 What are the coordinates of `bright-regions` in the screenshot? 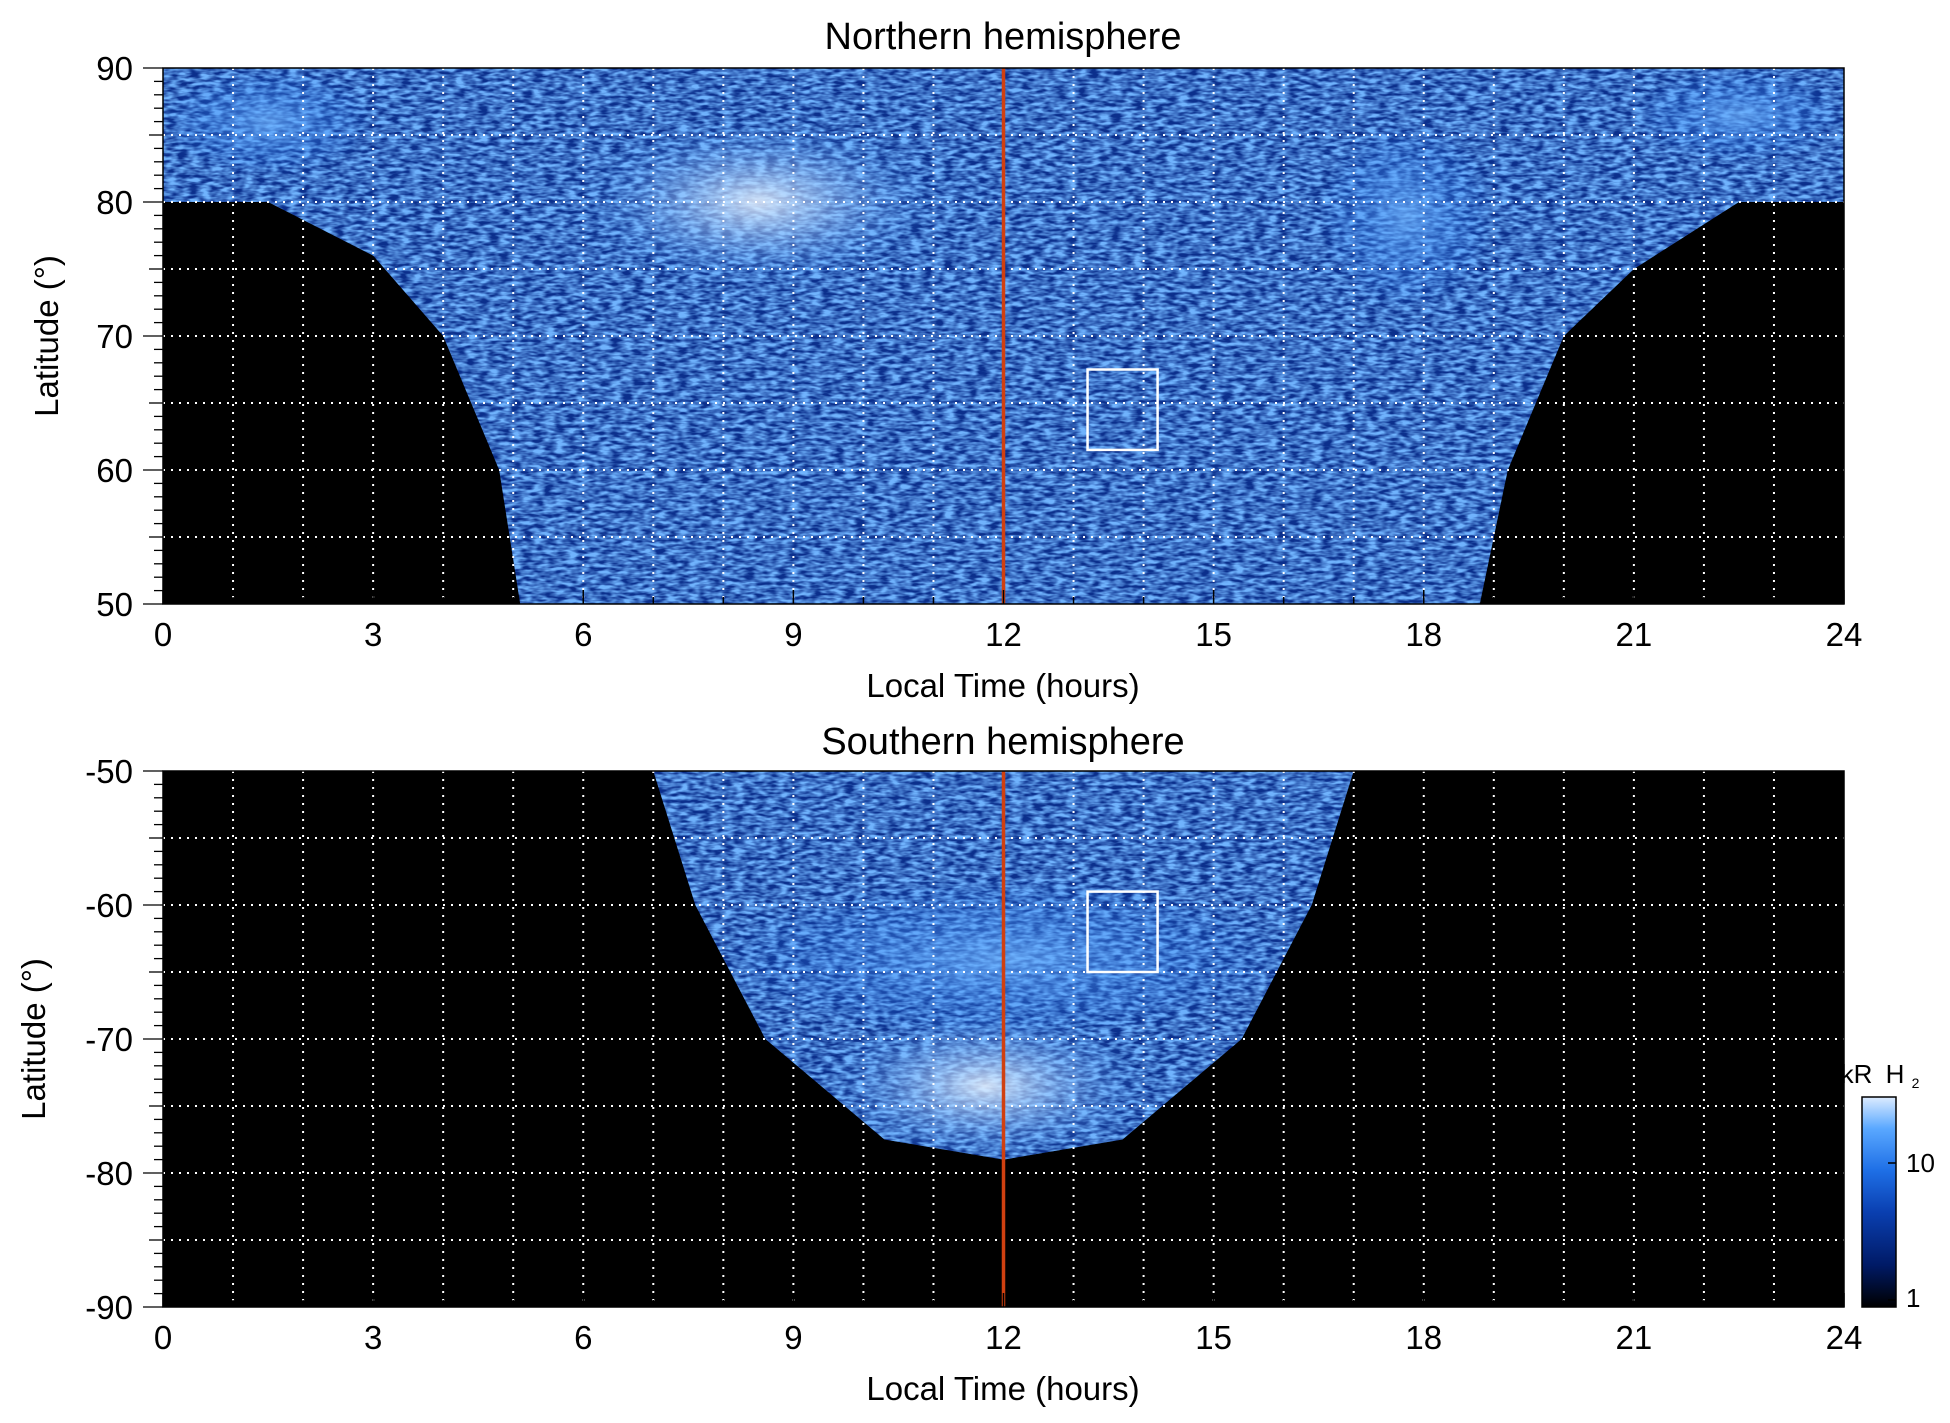 It's located at (1003, 189).